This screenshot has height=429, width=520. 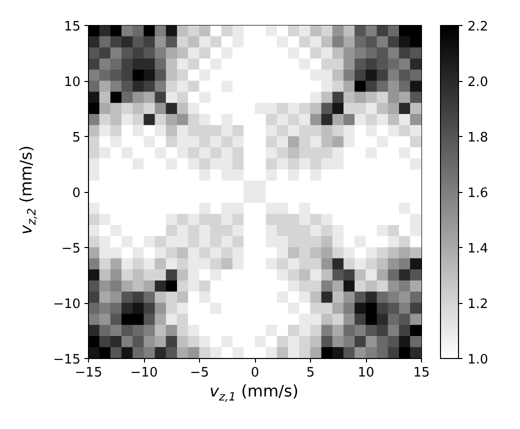 What do you see at coordinates (366, 373) in the screenshot?
I see `x-tick-label: 10` at bounding box center [366, 373].